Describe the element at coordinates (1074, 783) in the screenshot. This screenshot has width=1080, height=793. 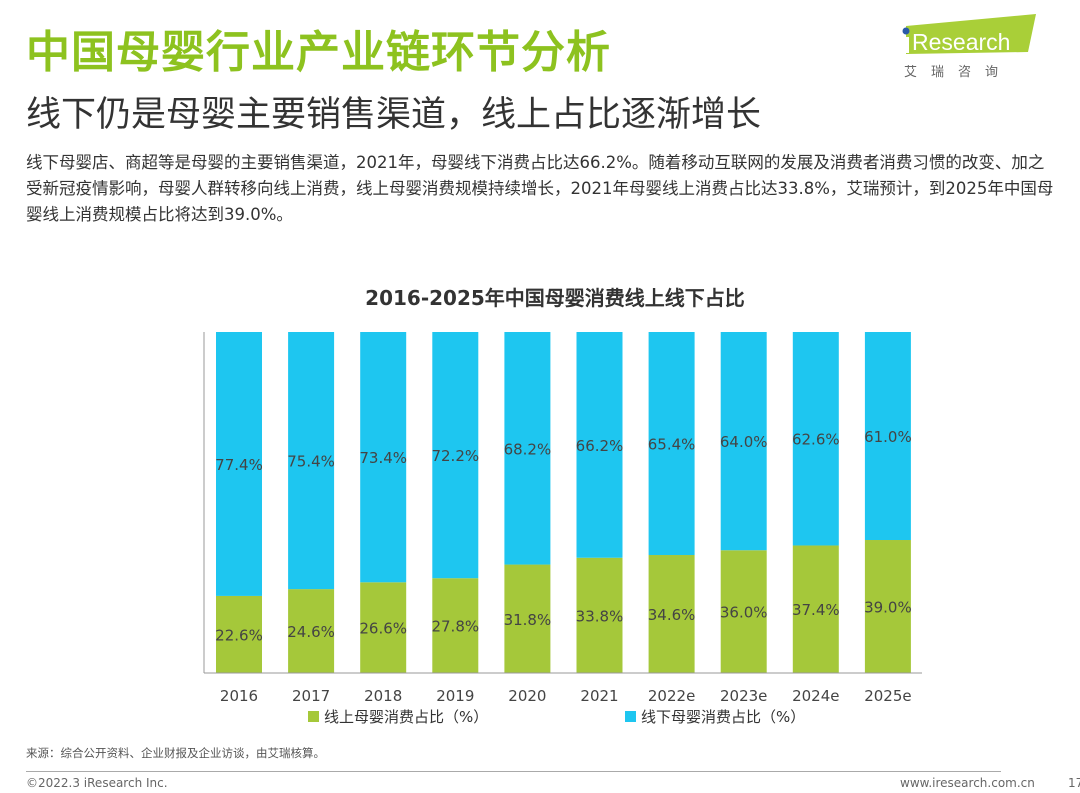
I see `page-number: 17` at that location.